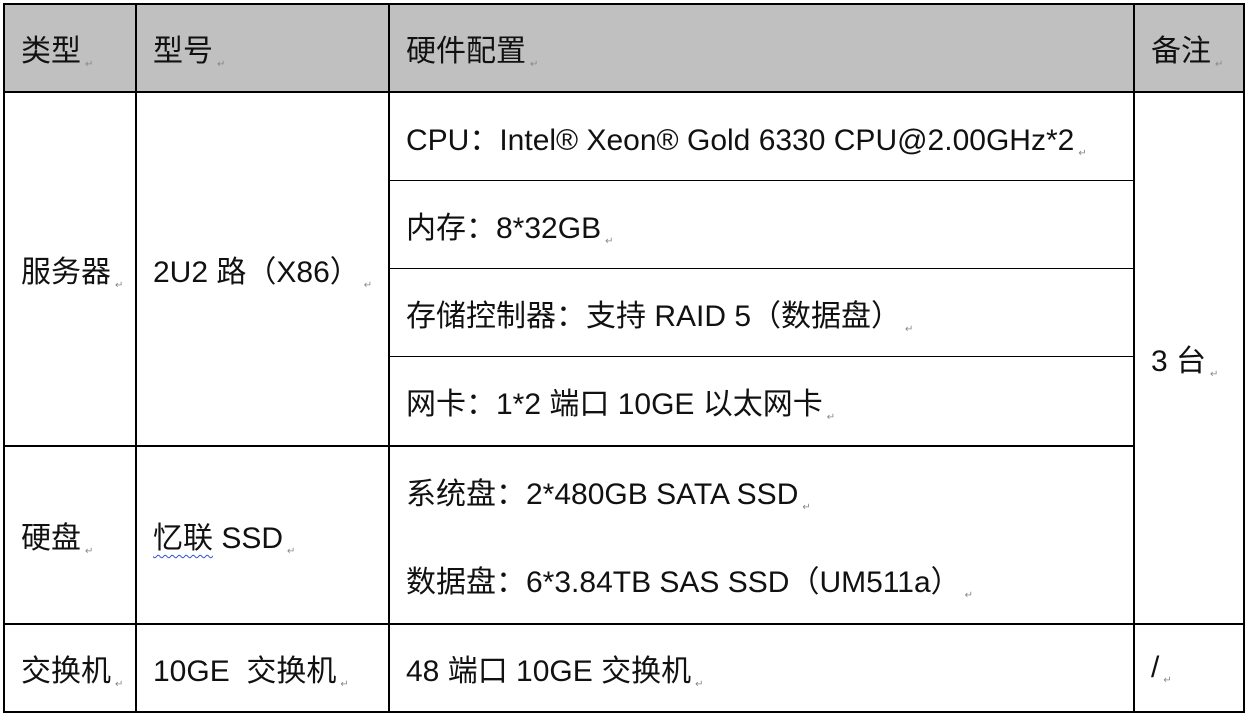  I want to click on switch-model: 10GE 交换机, so click(262, 668).